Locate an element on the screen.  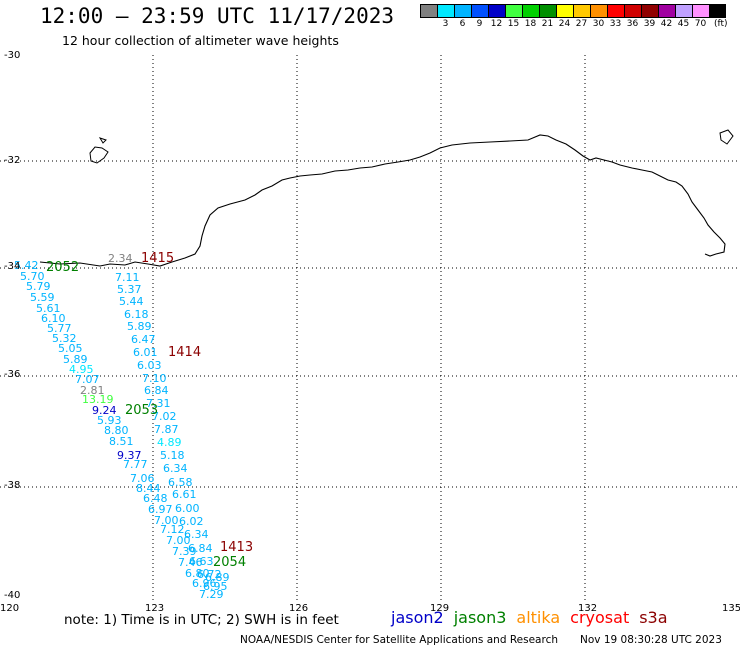
pass-number-label: 1415 is located at coordinates (157, 258).